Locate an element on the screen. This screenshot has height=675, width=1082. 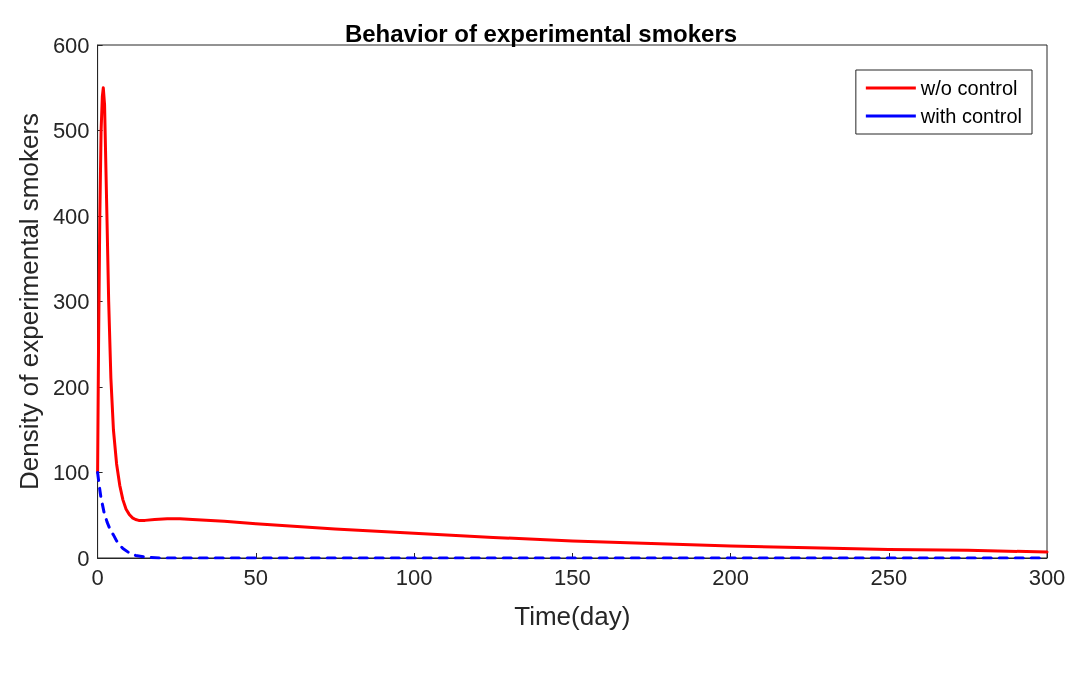
y-tick-label: 600 is located at coordinates (71, 45).